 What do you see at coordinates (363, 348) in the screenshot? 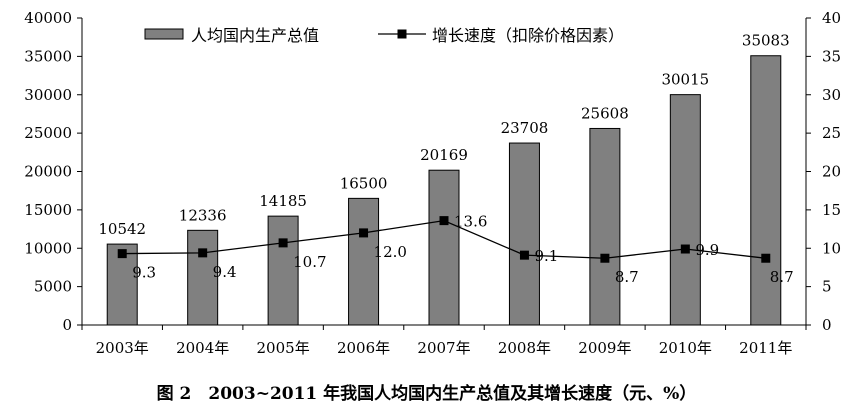
I see `x-tick-label: 2006年` at bounding box center [363, 348].